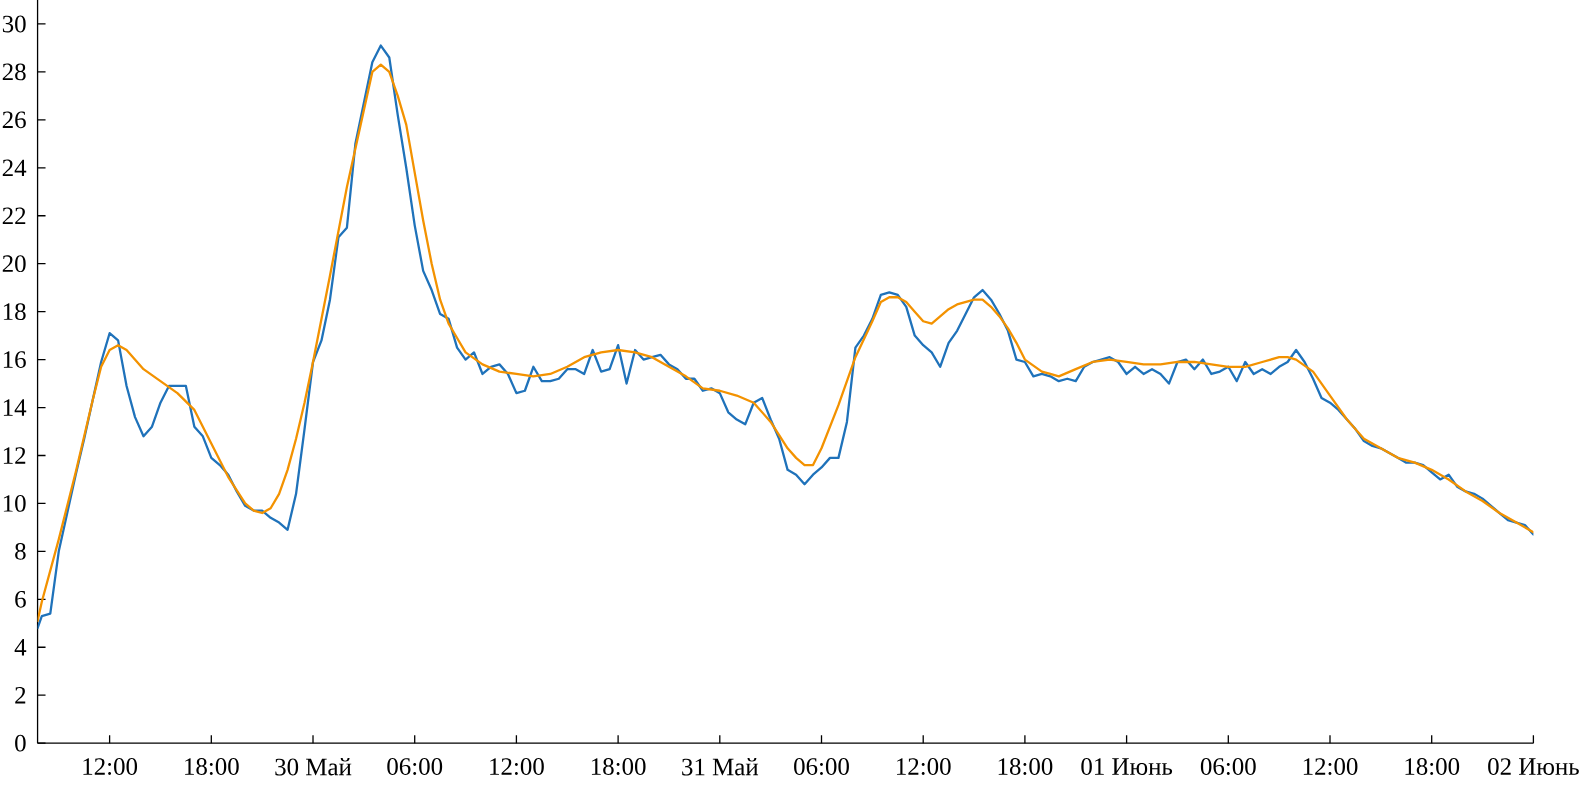 Image resolution: width=1583 pixels, height=786 pixels. Describe the element at coordinates (20, 647) in the screenshot. I see `y-tick-label: 4` at that location.